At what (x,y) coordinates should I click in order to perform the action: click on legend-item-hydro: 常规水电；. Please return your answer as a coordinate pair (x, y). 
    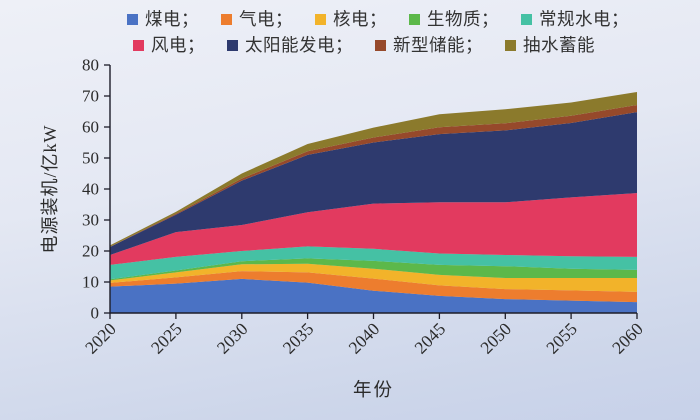
    Looking at the image, I should click on (575, 19).